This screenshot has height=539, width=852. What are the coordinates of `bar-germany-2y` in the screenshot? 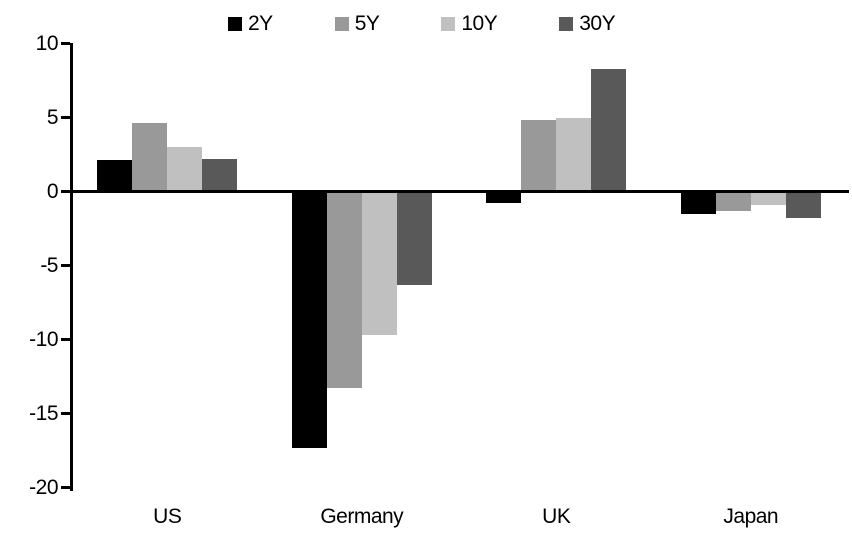 It's located at (309, 319).